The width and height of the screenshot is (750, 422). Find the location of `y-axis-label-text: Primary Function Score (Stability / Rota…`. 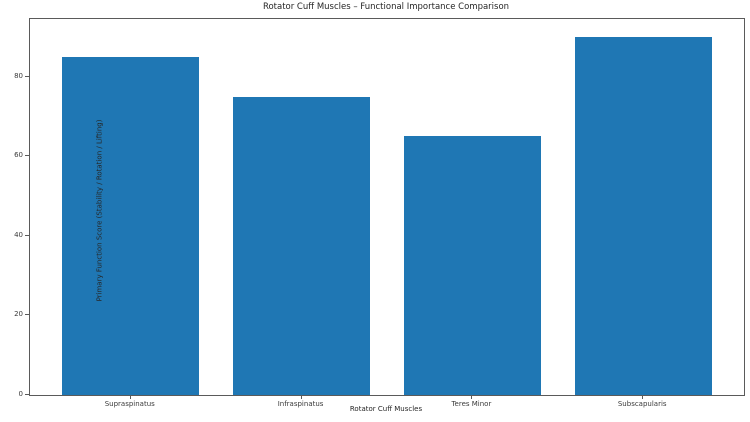

y-axis-label-text: Primary Function Score (Stability / Rota… is located at coordinates (99, 210).